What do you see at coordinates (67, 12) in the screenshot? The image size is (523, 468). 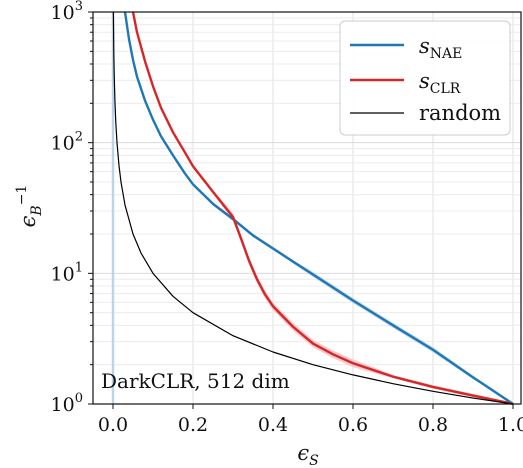 I see `y-tick-label: 10³` at bounding box center [67, 12].